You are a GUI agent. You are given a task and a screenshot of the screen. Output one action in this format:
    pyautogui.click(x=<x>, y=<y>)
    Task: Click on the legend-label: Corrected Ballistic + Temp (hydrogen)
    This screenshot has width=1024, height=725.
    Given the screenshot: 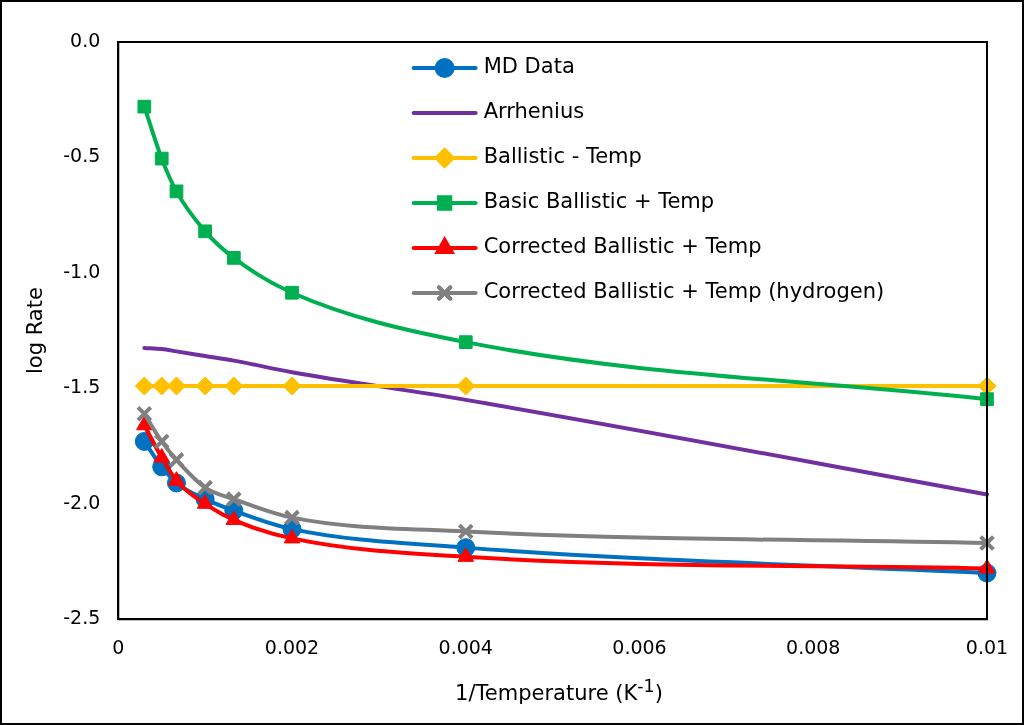 What is the action you would take?
    pyautogui.click(x=684, y=291)
    